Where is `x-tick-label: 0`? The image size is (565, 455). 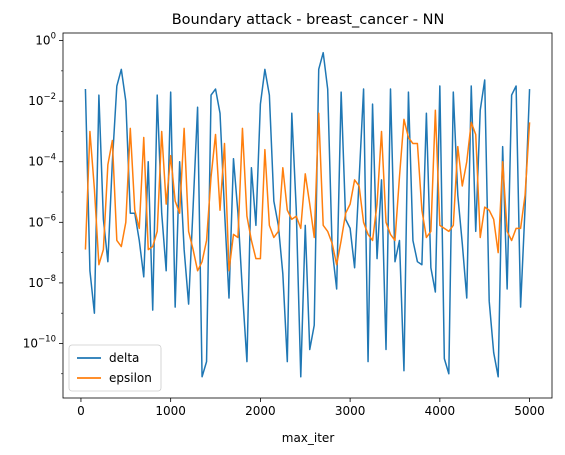
x-tick-label: 0 is located at coordinates (81, 411).